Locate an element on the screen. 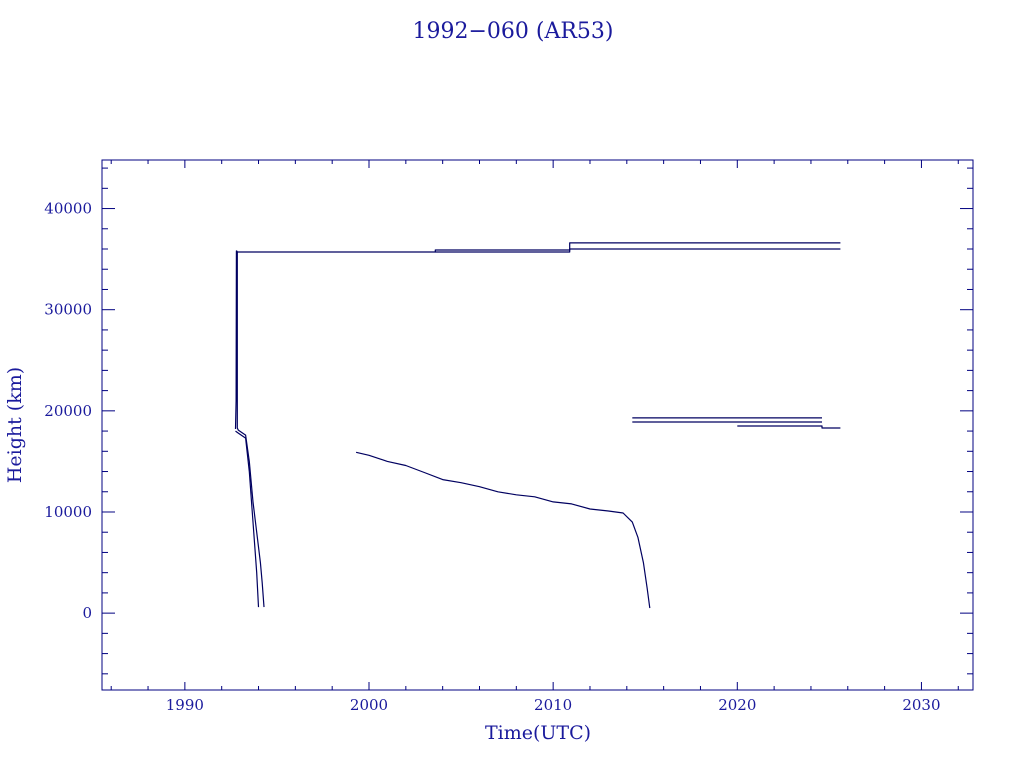 The height and width of the screenshot is (768, 1024). y-tick-label: 30000 is located at coordinates (68, 310).